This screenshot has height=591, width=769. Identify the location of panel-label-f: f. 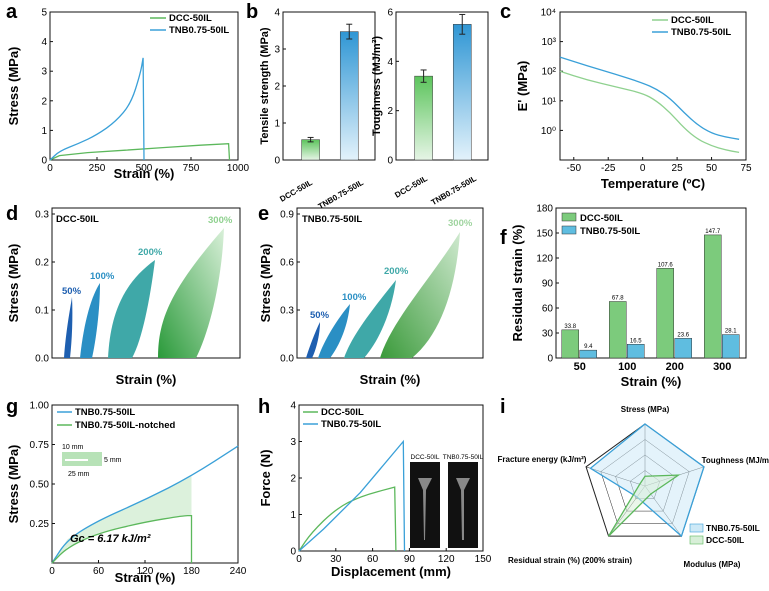
(503, 238).